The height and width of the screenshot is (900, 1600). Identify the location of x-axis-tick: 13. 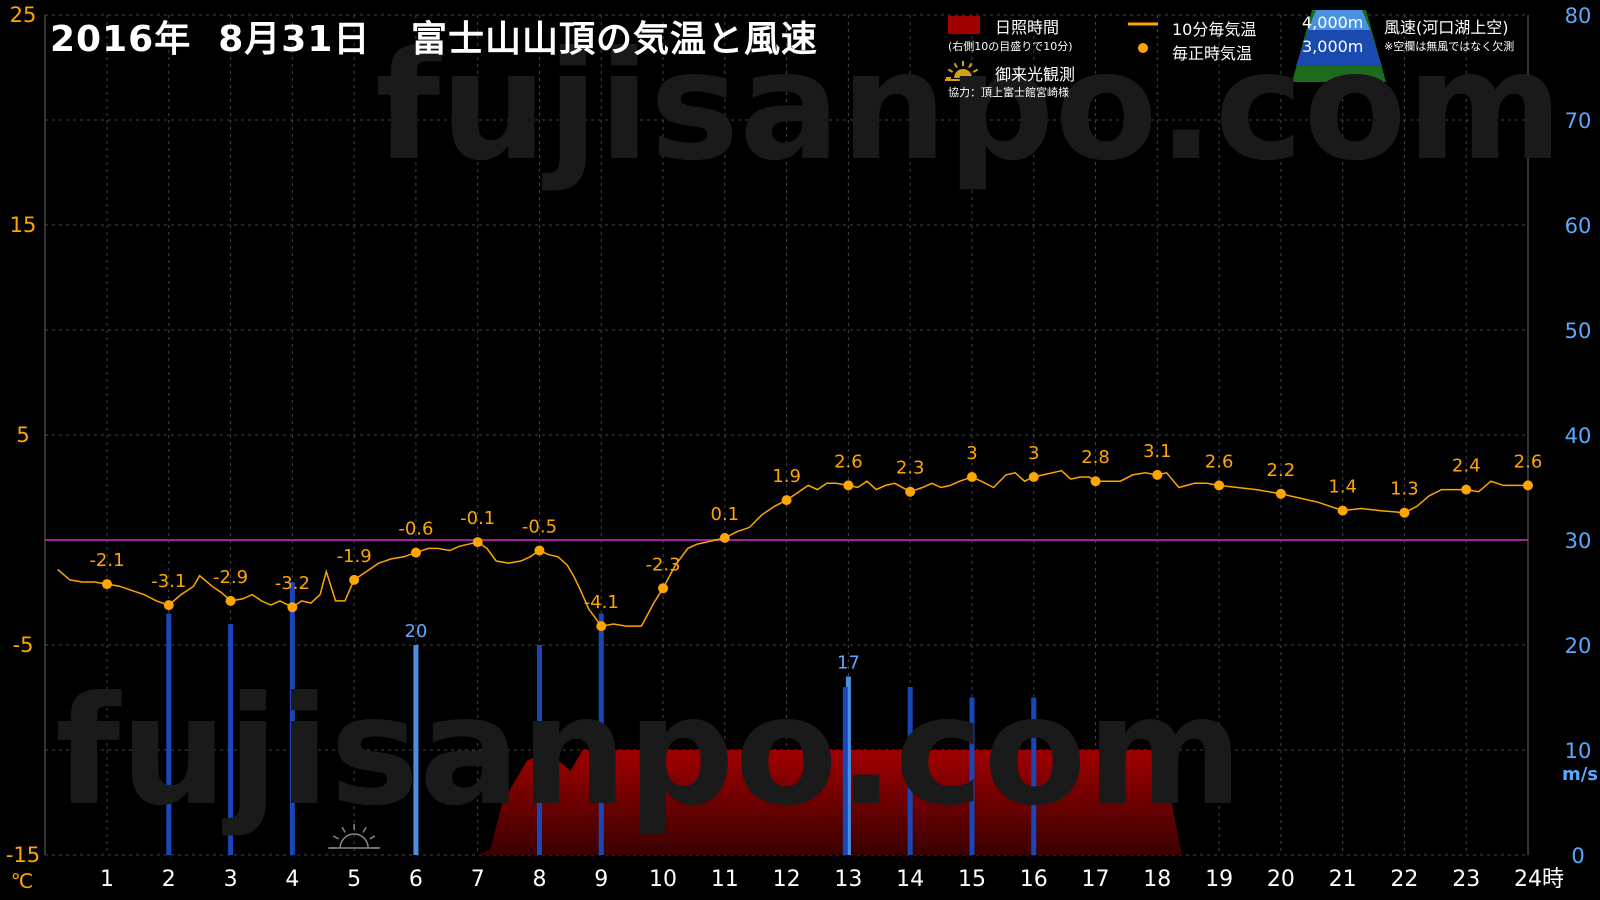
(848, 879).